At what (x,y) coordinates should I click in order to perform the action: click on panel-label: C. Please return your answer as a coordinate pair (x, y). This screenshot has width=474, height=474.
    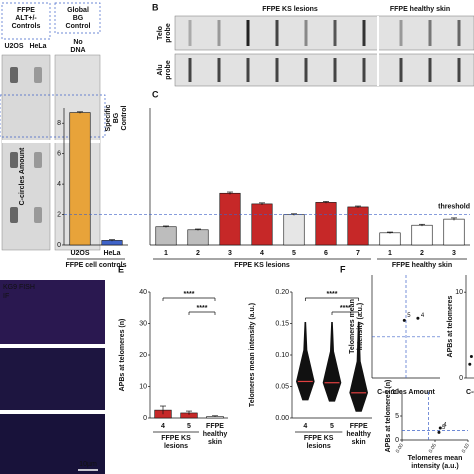
    Looking at the image, I should click on (155, 94).